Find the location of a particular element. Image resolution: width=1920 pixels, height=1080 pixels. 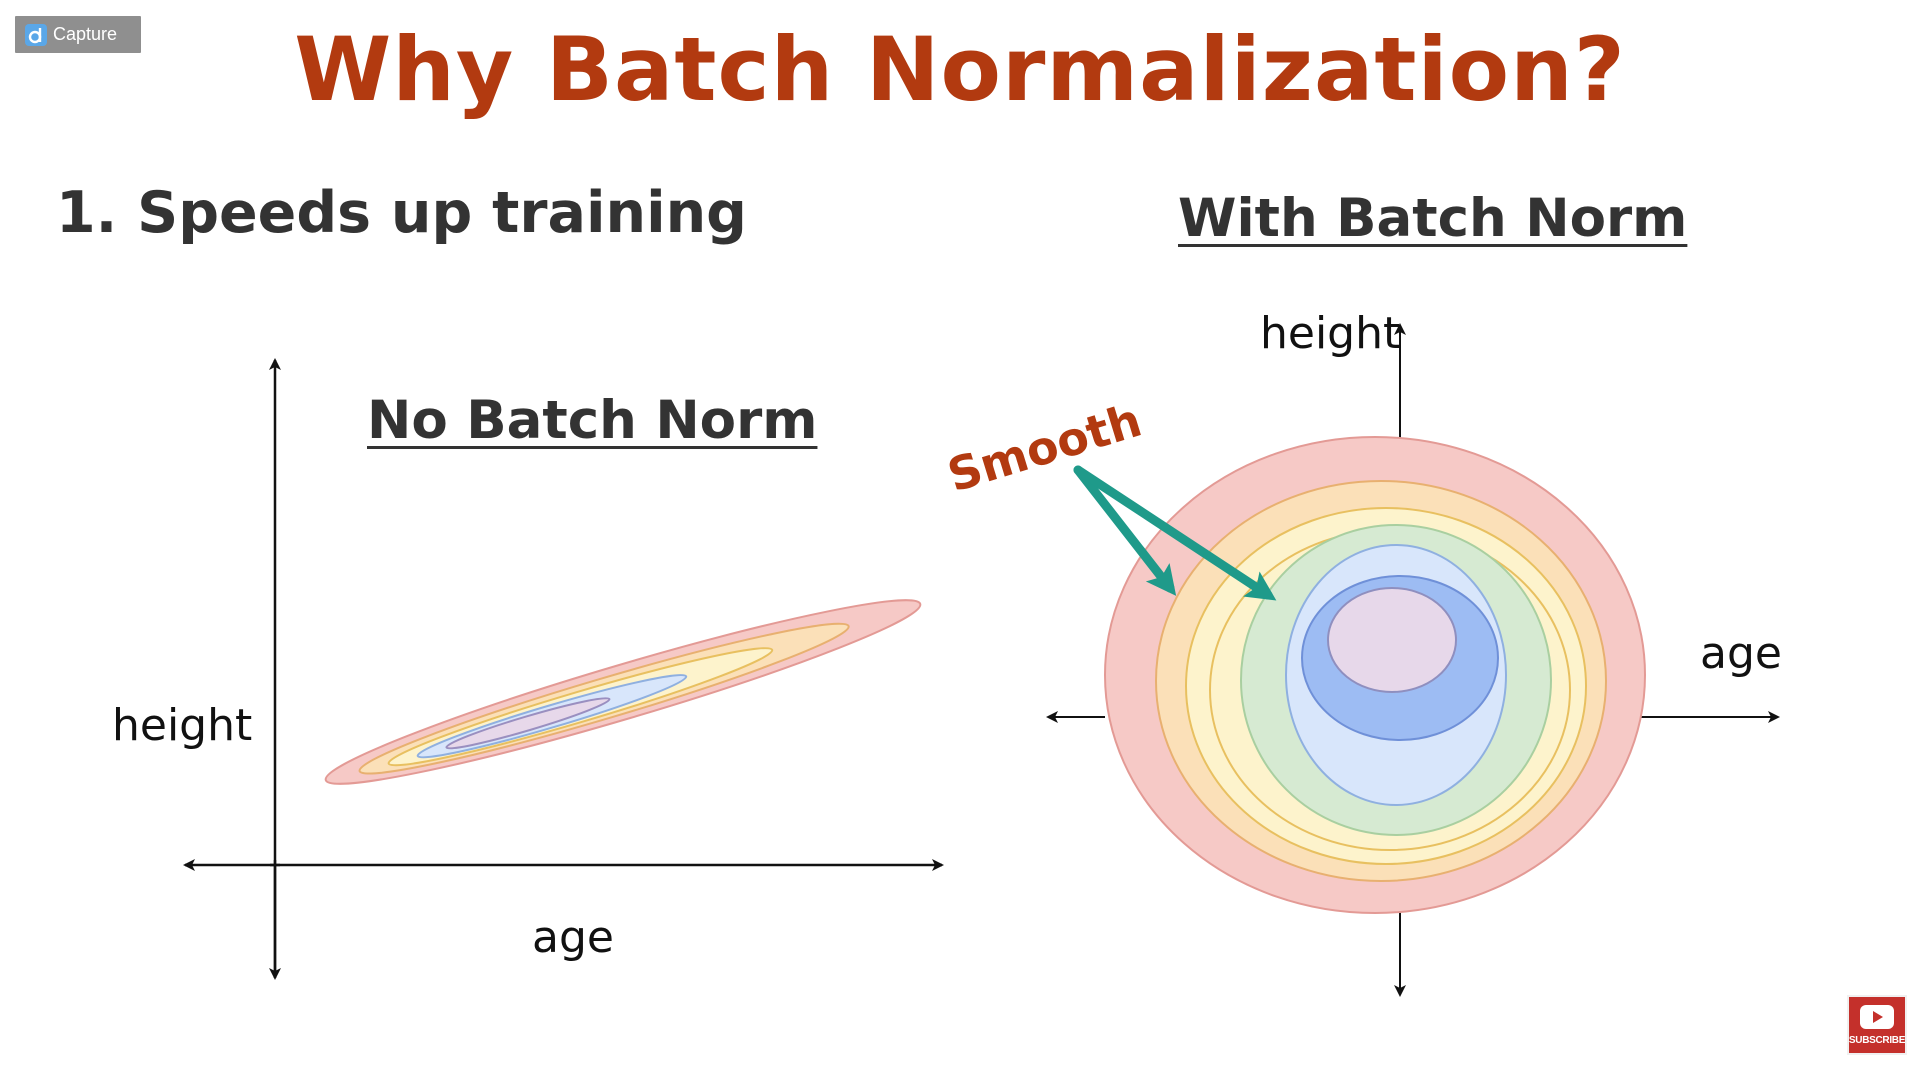

subscribe-button: SUBSCRIBE is located at coordinates (1877, 1025).